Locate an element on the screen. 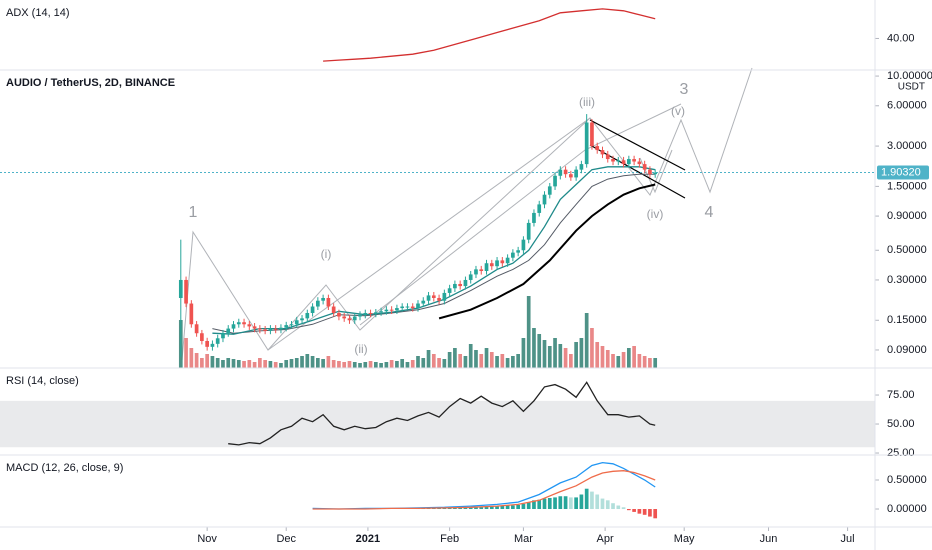 The image size is (932, 550). y-tick-label: 0.90000 is located at coordinates (907, 216).